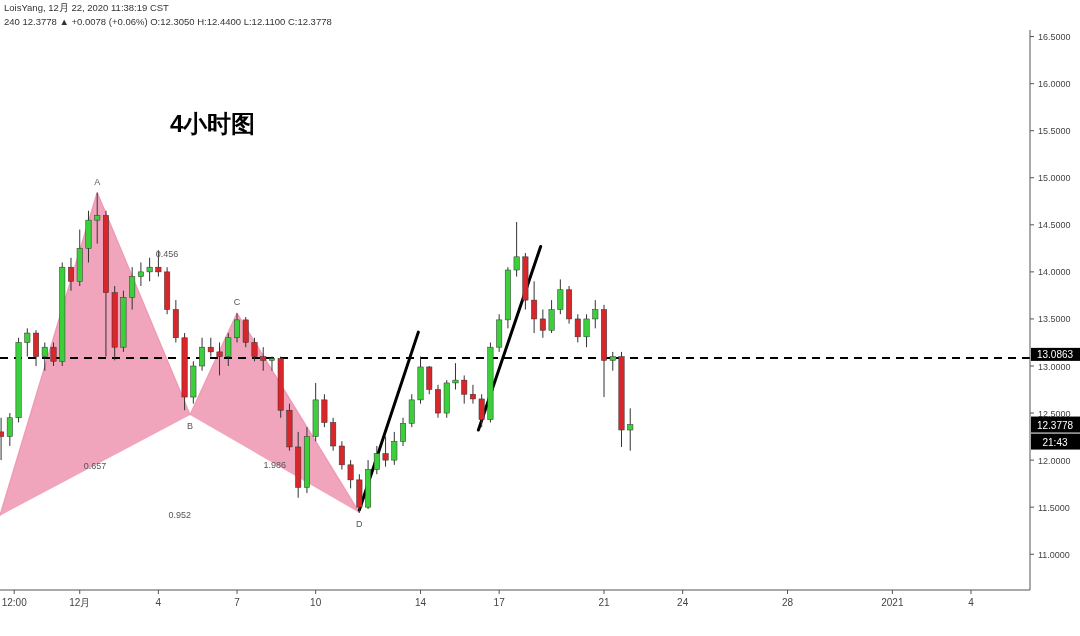 This screenshot has width=1080, height=636. Describe the element at coordinates (787, 602) in the screenshot. I see `x-tick-label: 28` at that location.